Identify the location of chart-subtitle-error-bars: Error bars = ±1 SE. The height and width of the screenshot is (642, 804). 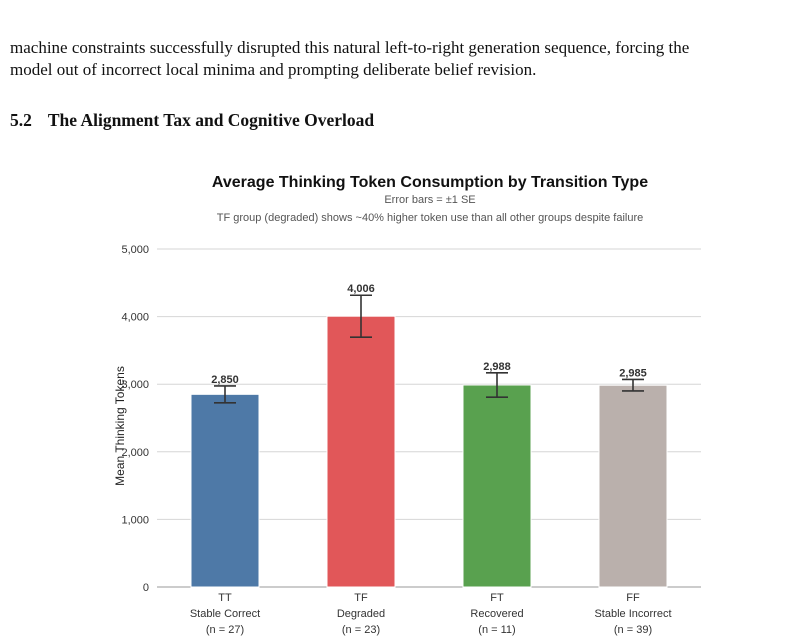
(429, 200).